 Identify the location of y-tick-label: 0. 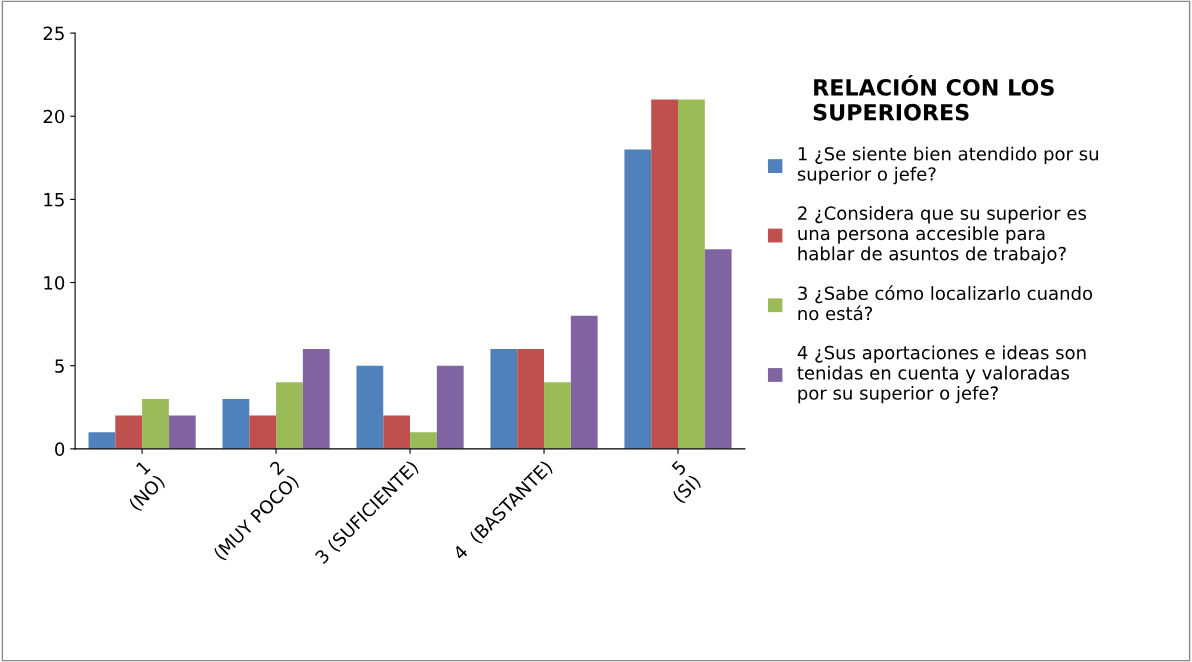
(60, 449).